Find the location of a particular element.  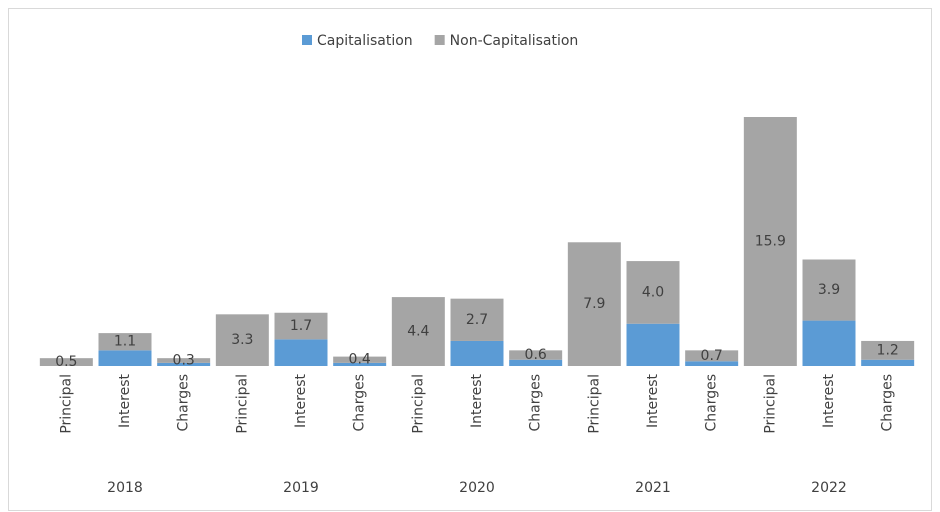

data-label: 0.7 is located at coordinates (712, 356).